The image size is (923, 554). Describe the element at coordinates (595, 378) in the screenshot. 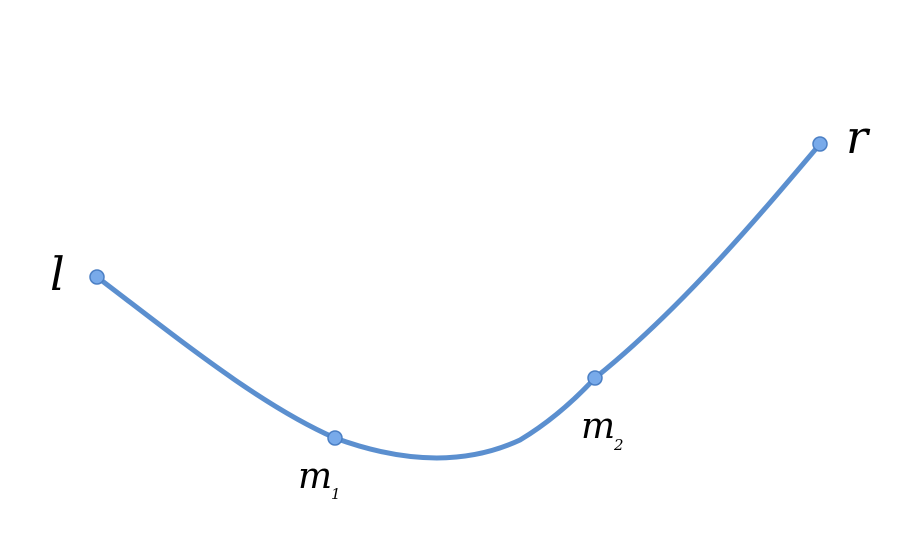

I see `point-m2` at that location.